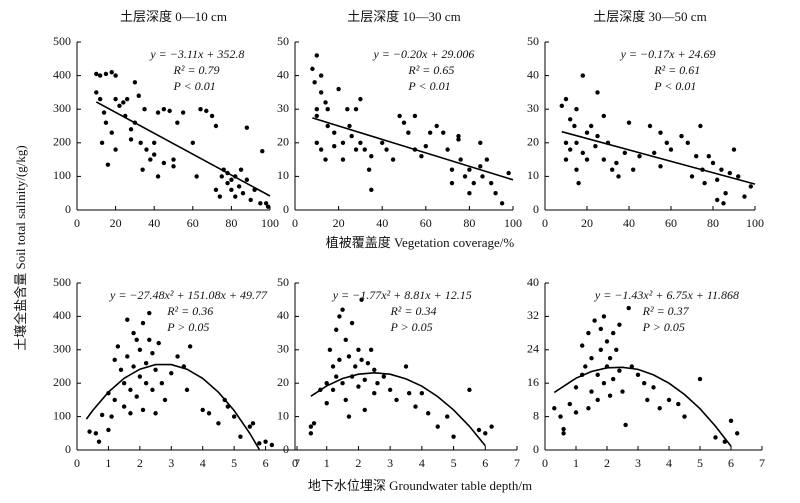  Describe the element at coordinates (196, 54) in the screenshot. I see `annotation: y = −3.11x + 352.8` at that location.